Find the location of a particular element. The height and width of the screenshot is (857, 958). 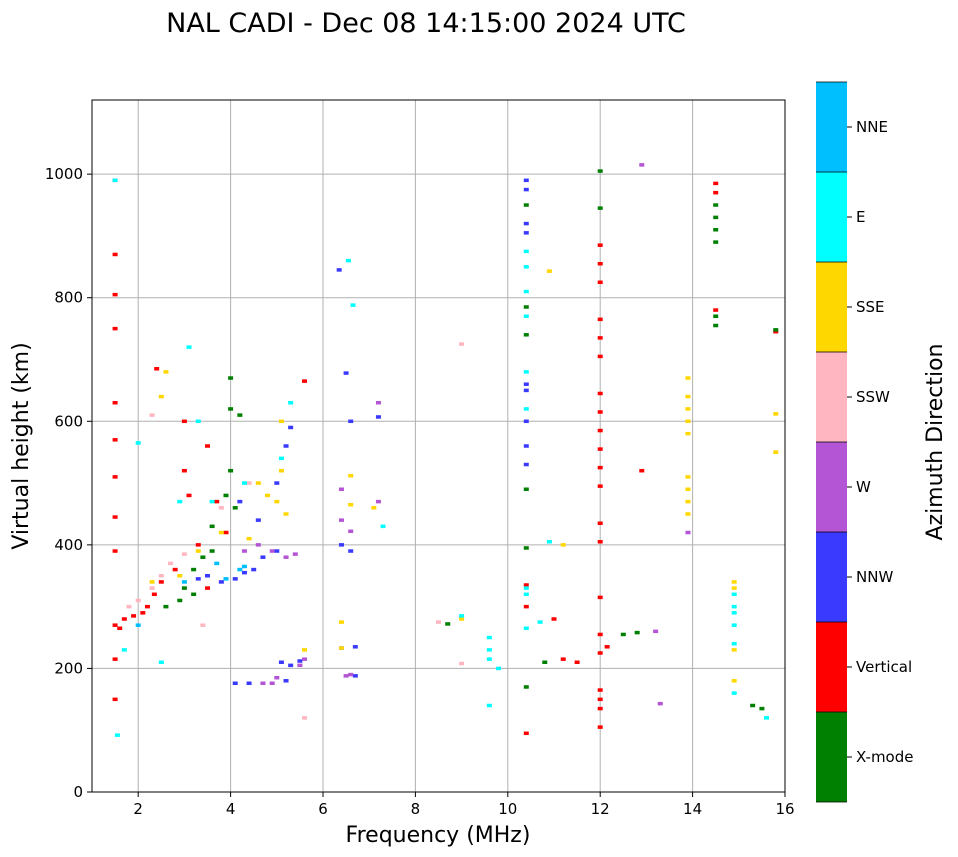

y-tick-label: 600 is located at coordinates (68, 421).